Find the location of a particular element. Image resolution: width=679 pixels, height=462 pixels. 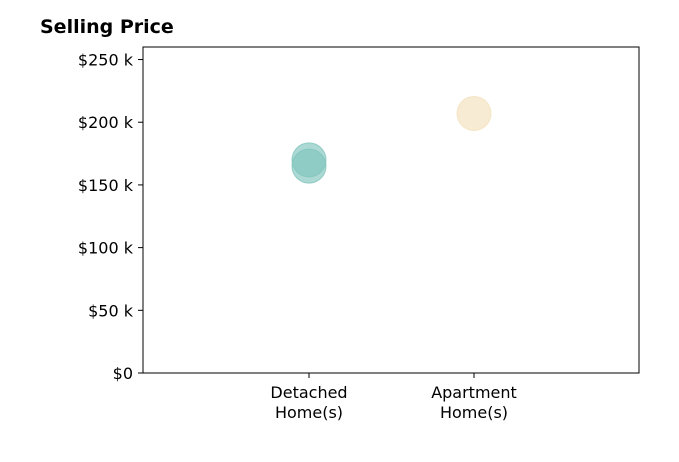

y-tick-label: $50 k is located at coordinates (111, 310).